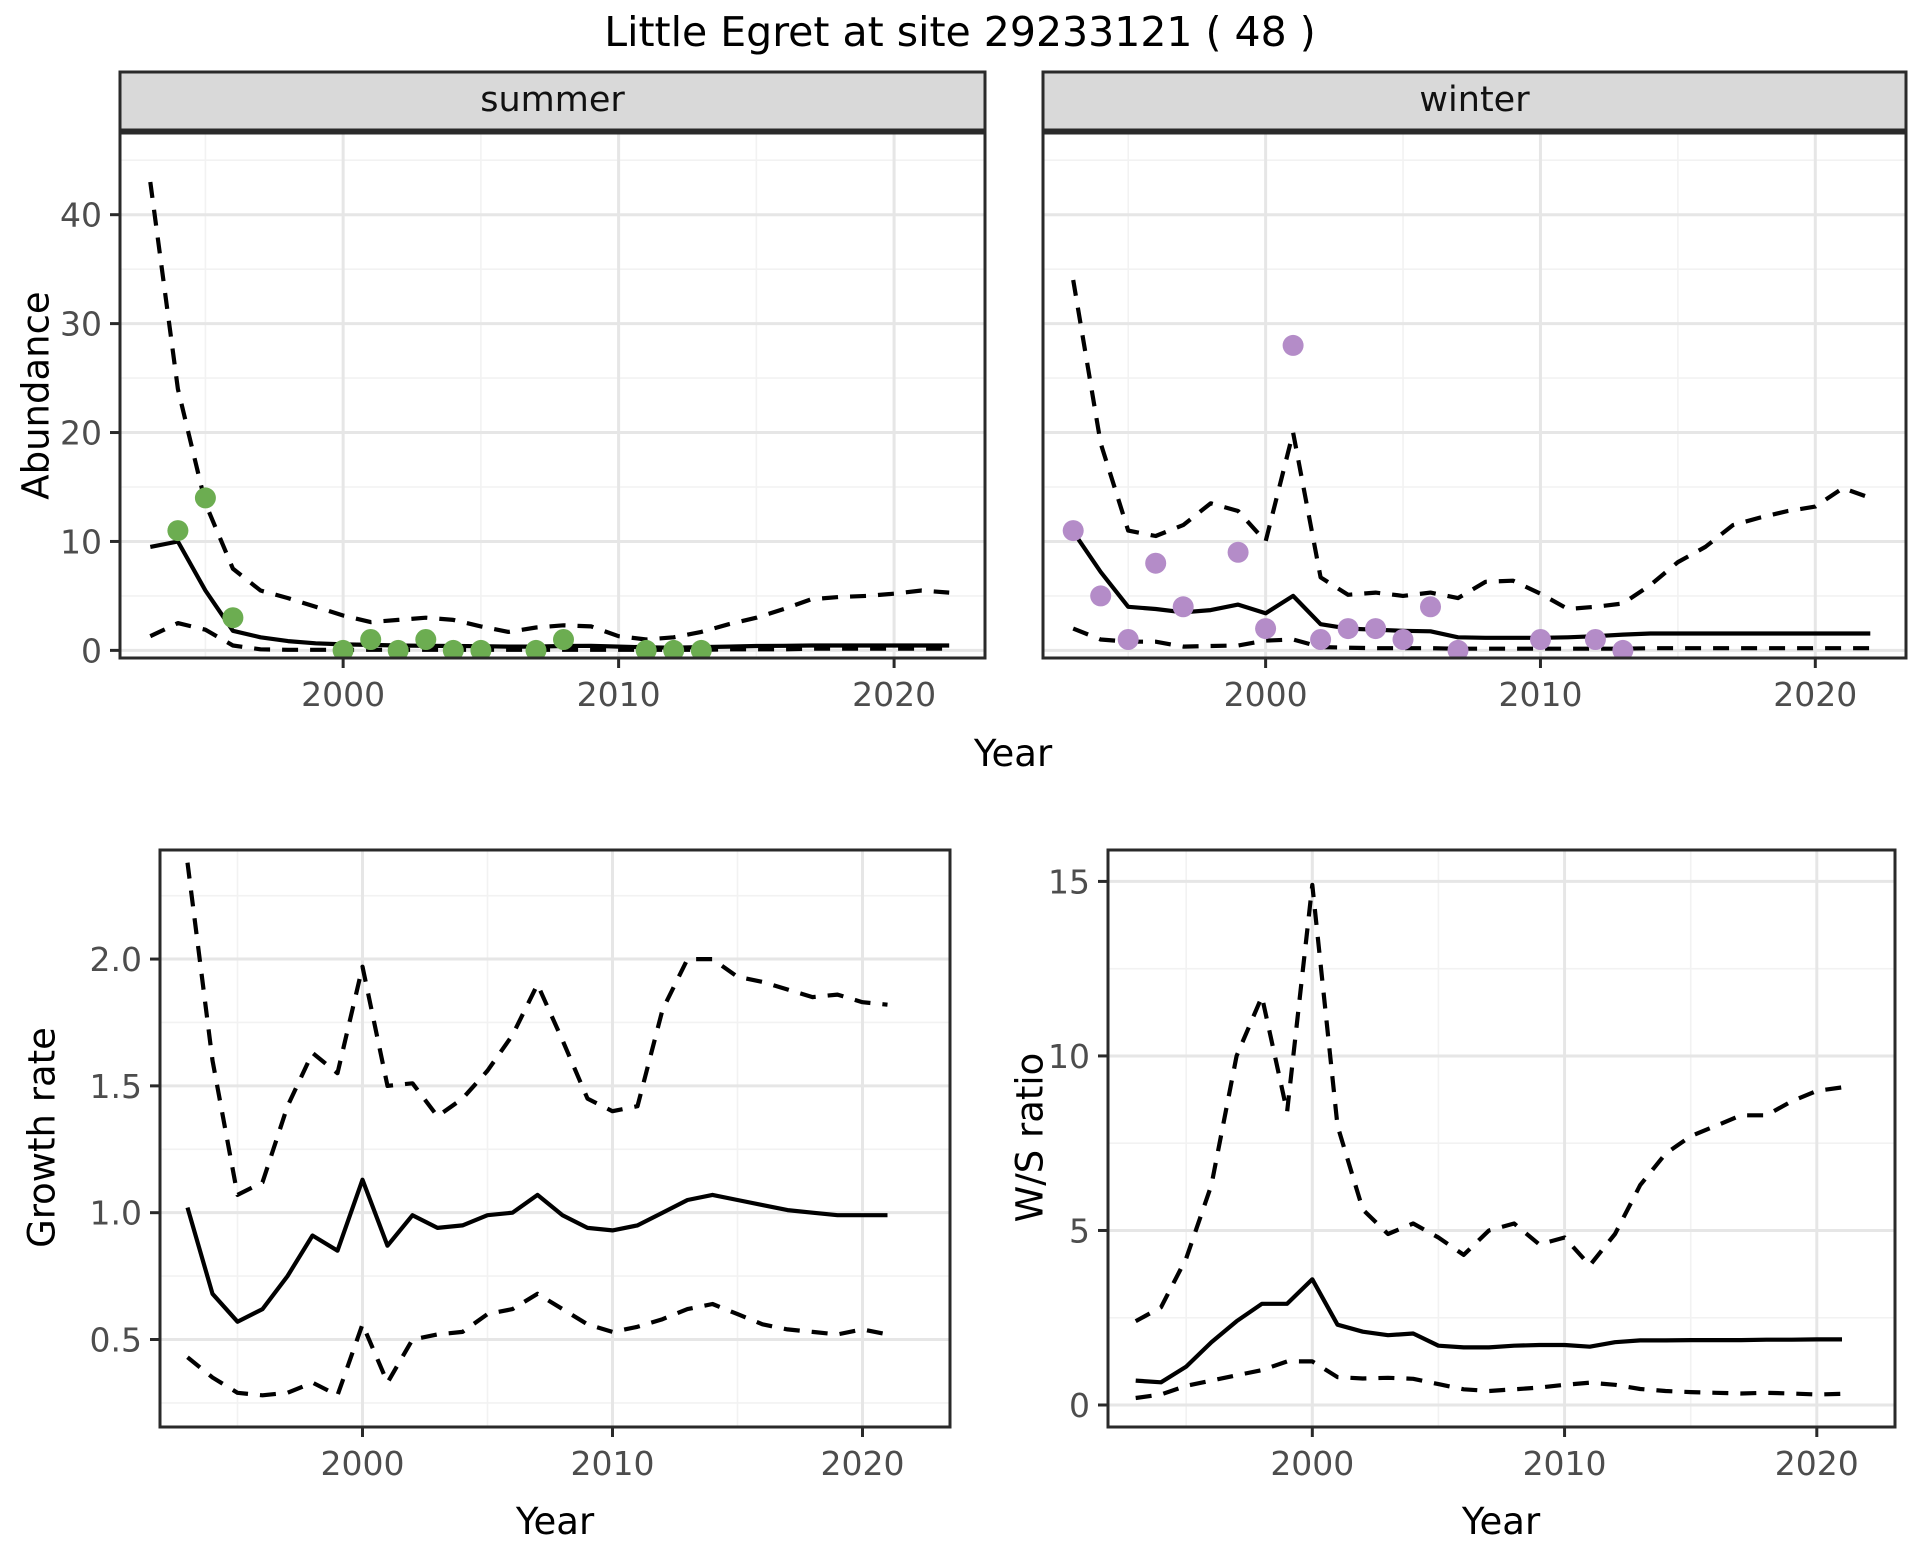 This screenshot has width=1920, height=1560. I want to click on facet-strip-label-winter: winter, so click(1474, 100).